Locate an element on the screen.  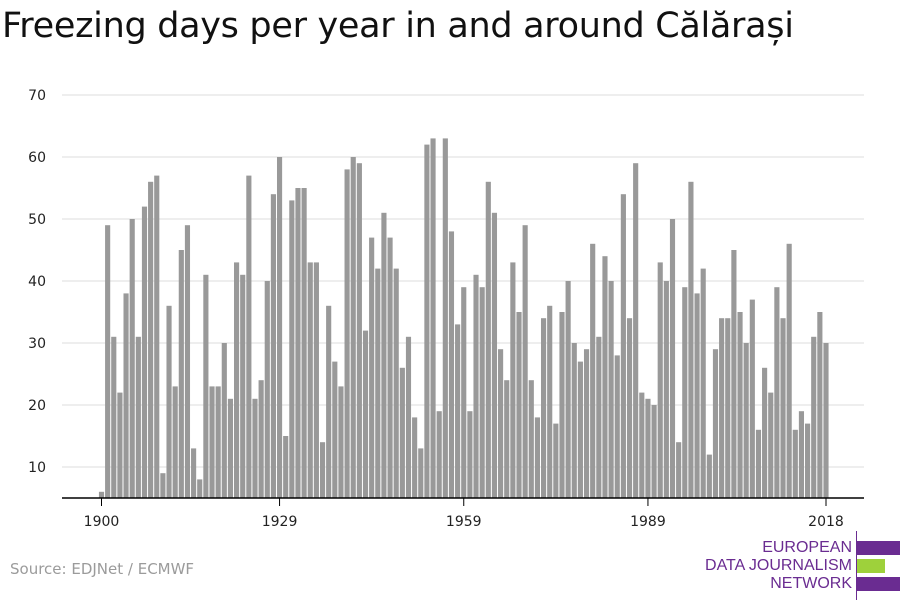
logo-bar-green is located at coordinates (871, 566).